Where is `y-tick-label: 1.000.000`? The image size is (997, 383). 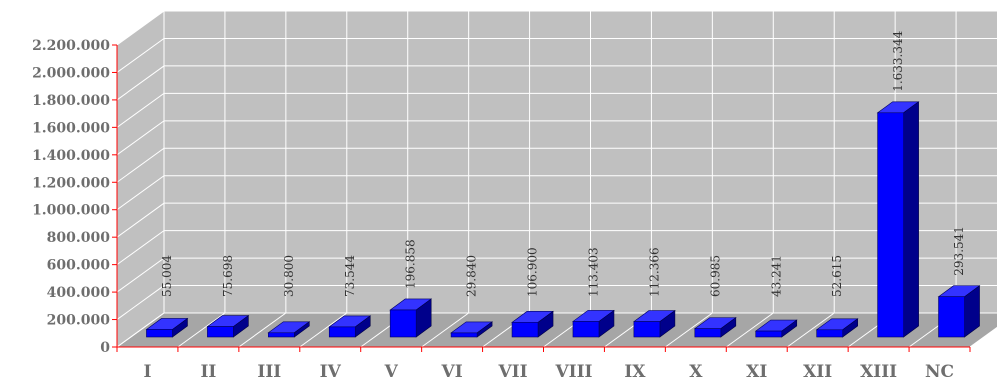
y-tick-label: 1.000.000 is located at coordinates (71, 211).